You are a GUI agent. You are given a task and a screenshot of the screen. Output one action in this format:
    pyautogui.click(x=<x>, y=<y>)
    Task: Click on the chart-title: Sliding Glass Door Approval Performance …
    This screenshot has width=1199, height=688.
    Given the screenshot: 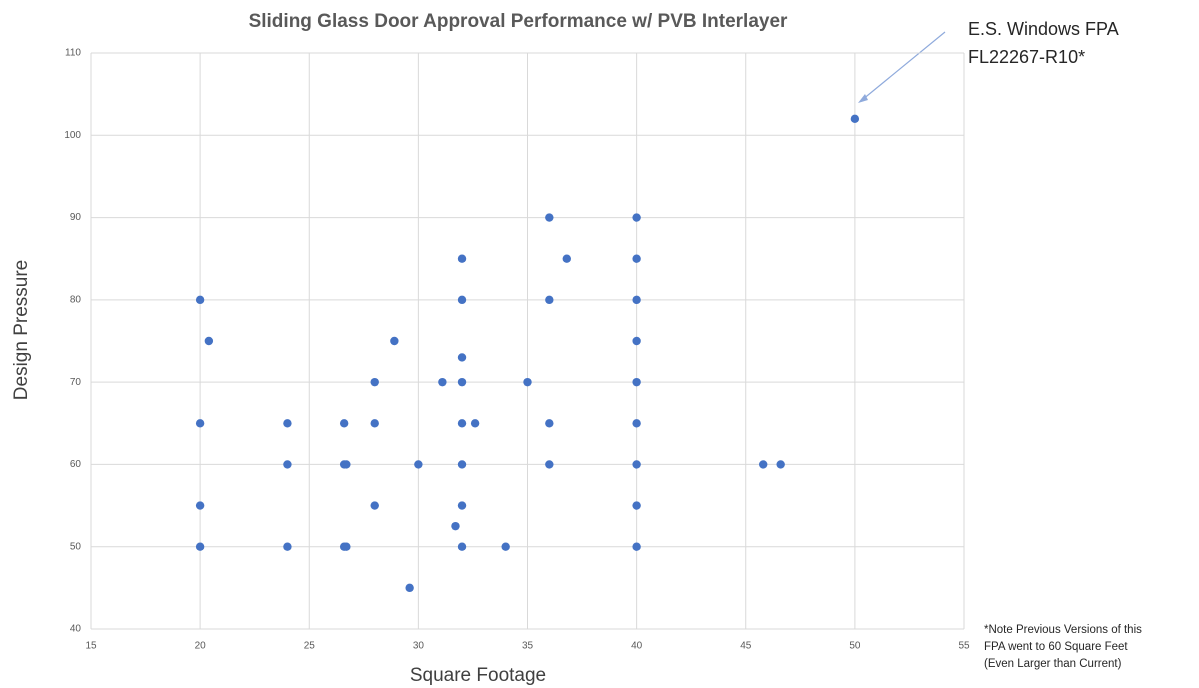 What is the action you would take?
    pyautogui.click(x=518, y=21)
    